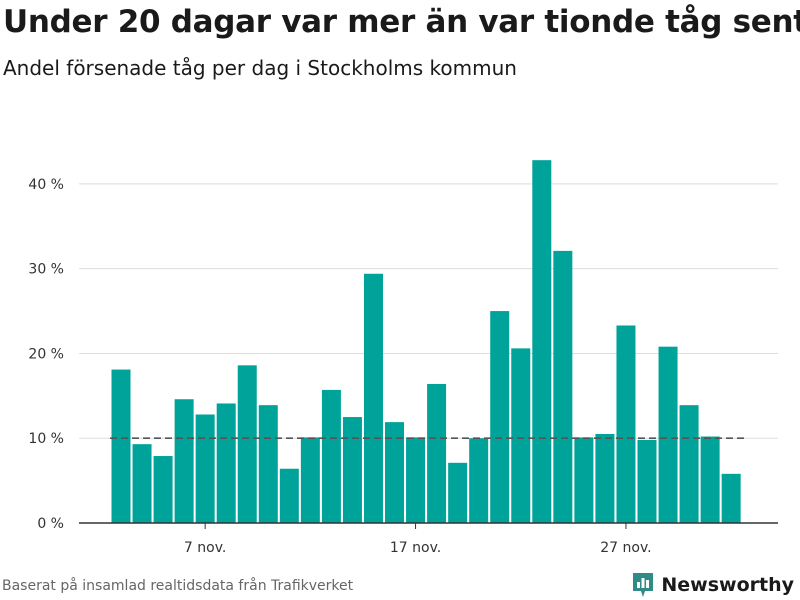 The image size is (800, 600). I want to click on y-tick-label: 20 %, so click(46, 354).